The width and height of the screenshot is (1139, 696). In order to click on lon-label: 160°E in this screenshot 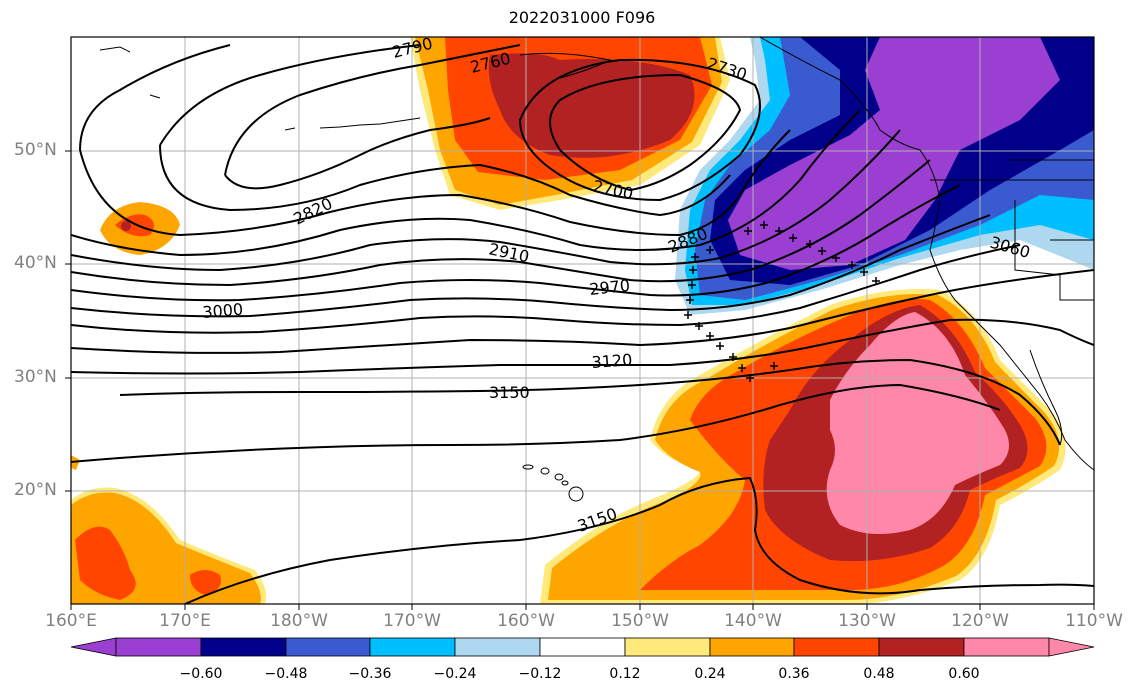, I will do `click(71, 621)`.